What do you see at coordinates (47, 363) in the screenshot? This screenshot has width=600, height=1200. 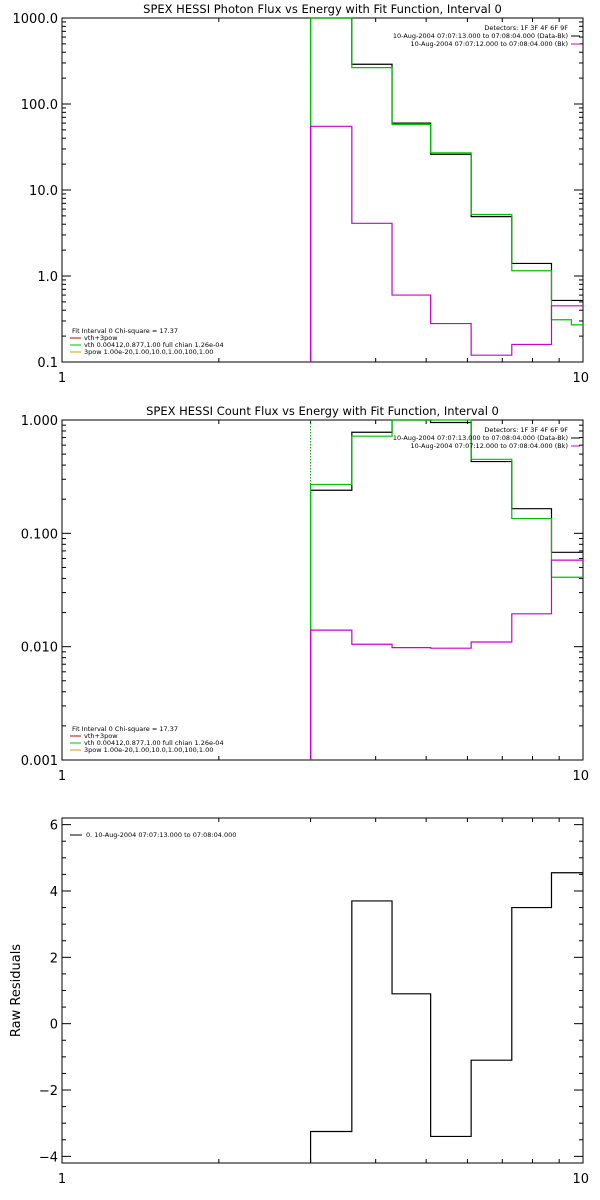 I see `y-tick-label: 0.1` at bounding box center [47, 363].